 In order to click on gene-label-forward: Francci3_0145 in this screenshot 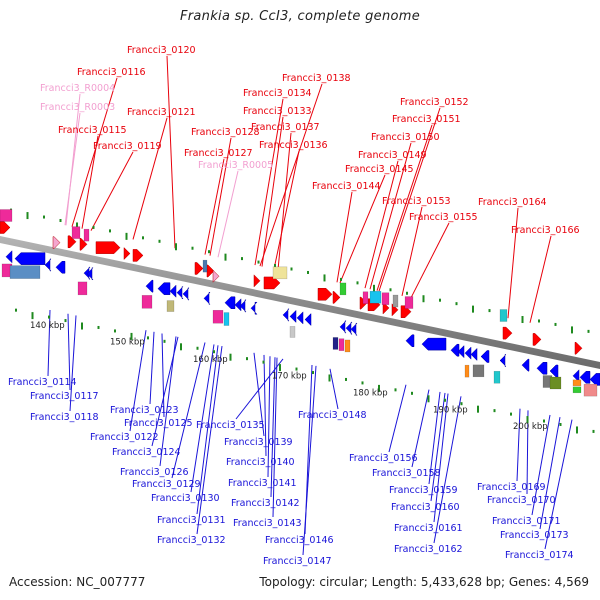, I will do `click(379, 169)`.